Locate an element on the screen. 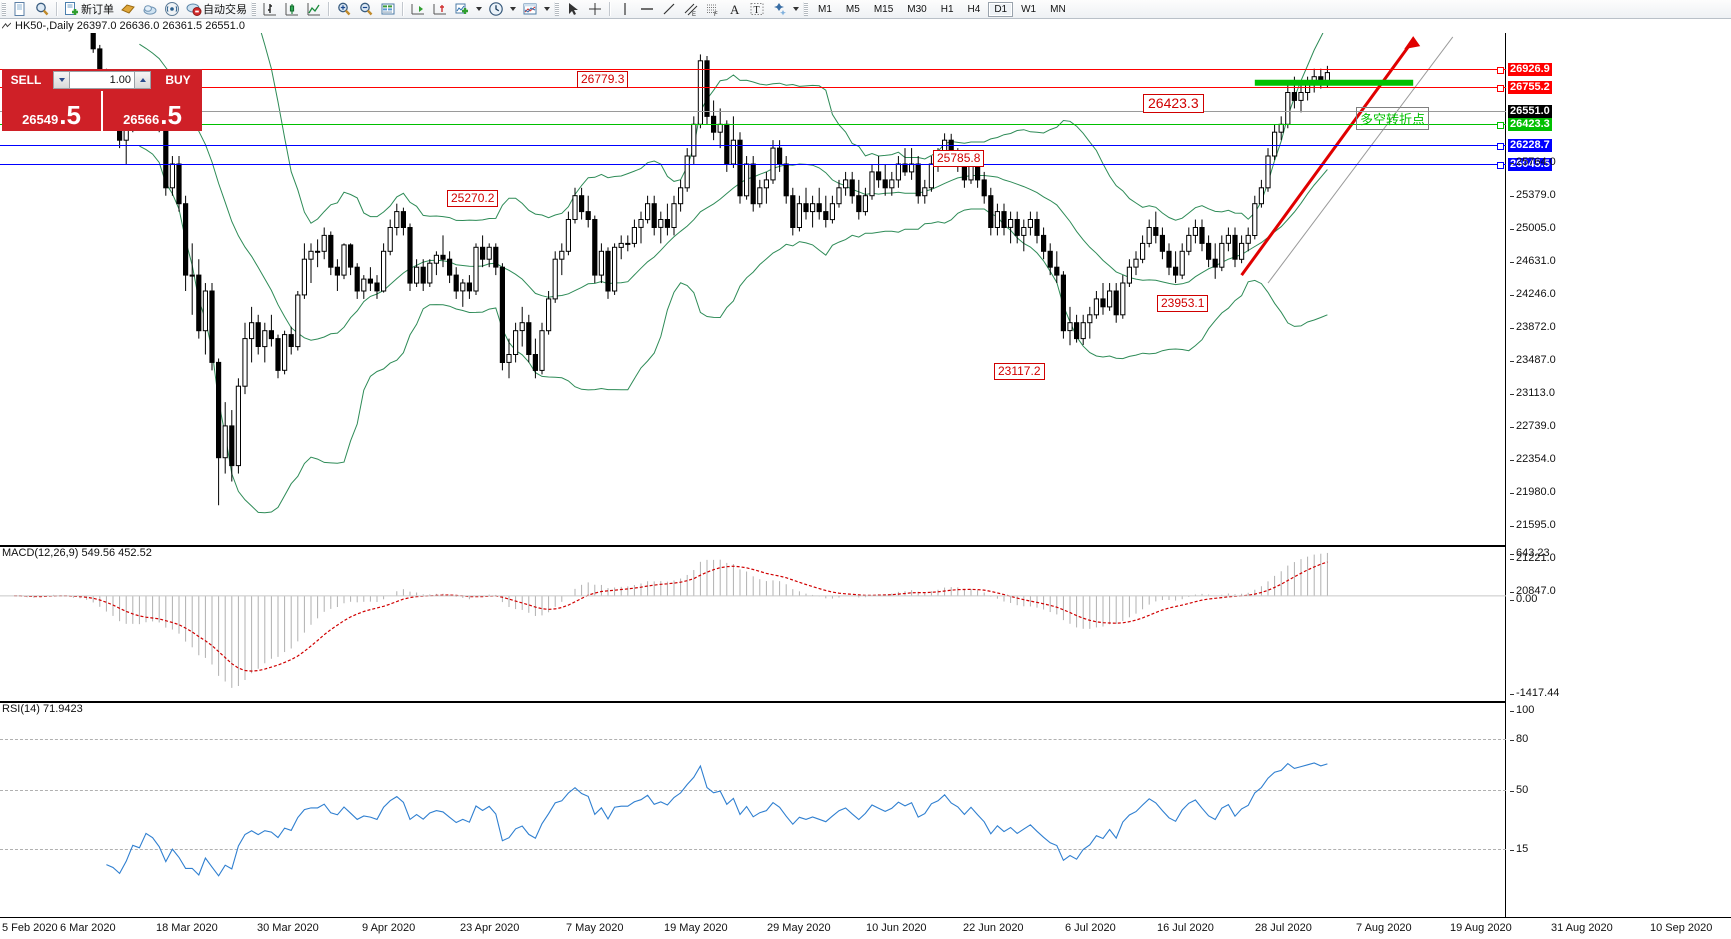  rsi-axis-tick: 15 is located at coordinates (1519, 849).